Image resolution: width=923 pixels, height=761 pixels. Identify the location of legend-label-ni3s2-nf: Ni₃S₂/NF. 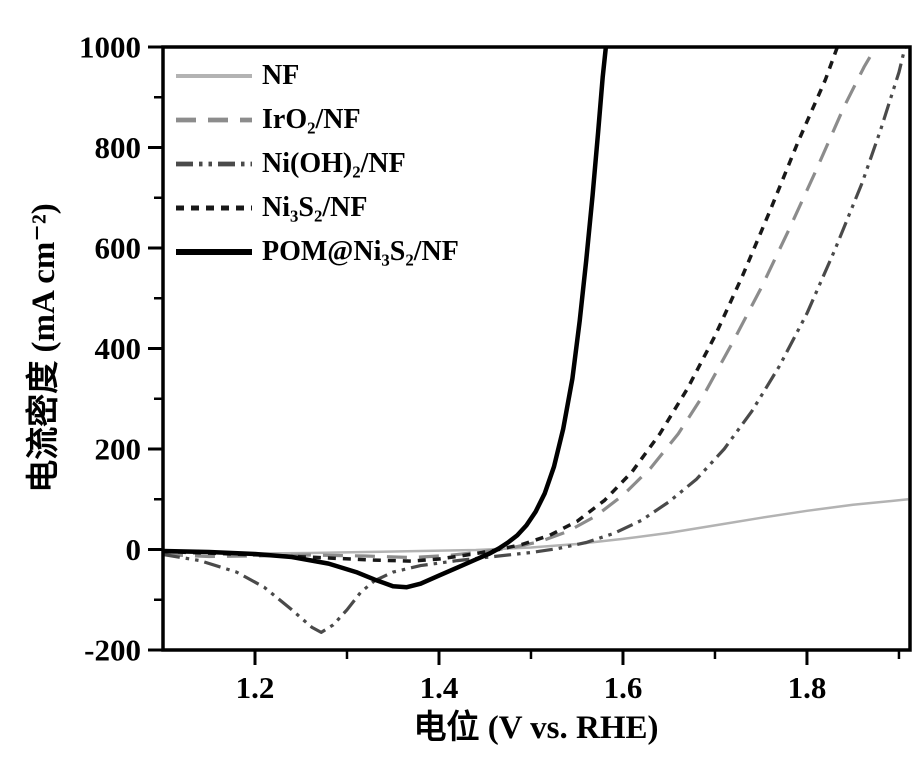
(315, 207).